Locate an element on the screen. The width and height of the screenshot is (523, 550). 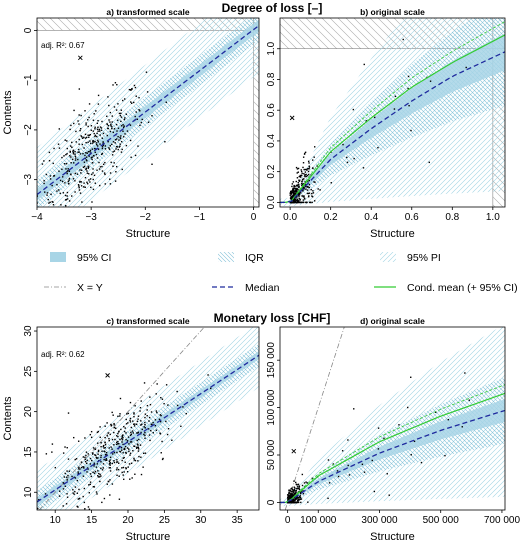
y-tick-label: 50 000 is located at coordinates (271, 454).